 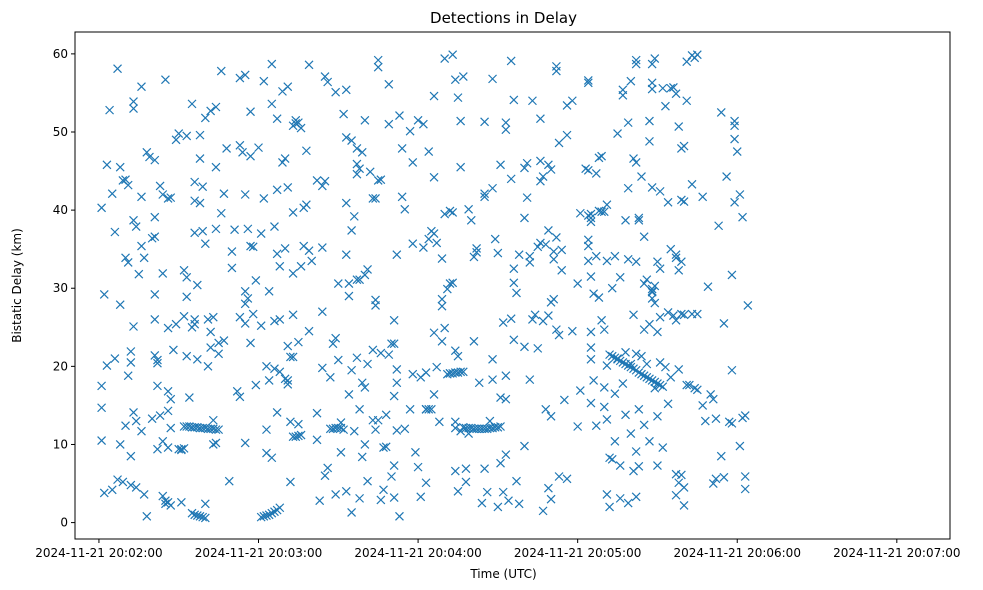 What do you see at coordinates (64, 288) in the screenshot?
I see `y-axis: 0 10 20 30 40 50 60` at bounding box center [64, 288].